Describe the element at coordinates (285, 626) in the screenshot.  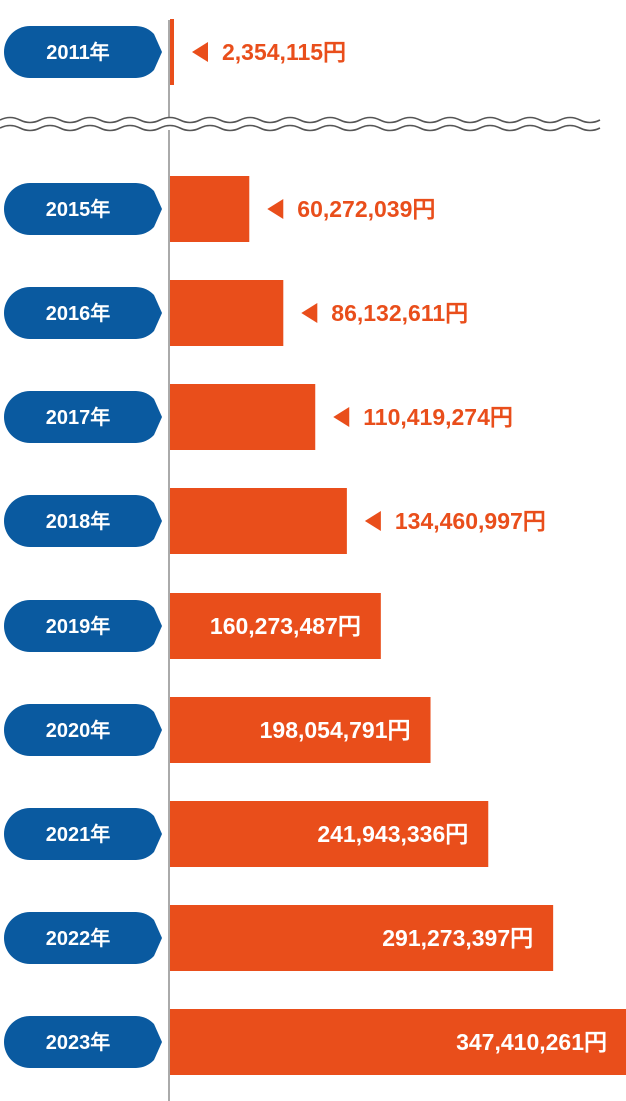
I see `value-label: 160,273,487円` at that location.